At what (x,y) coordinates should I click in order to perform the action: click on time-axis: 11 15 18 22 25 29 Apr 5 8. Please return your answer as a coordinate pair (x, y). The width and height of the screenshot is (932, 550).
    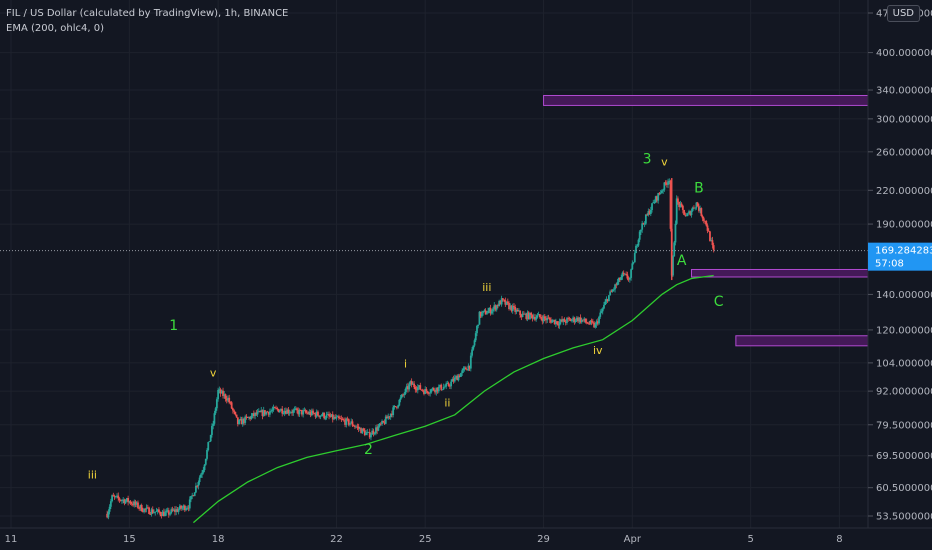
    Looking at the image, I should click on (424, 539).